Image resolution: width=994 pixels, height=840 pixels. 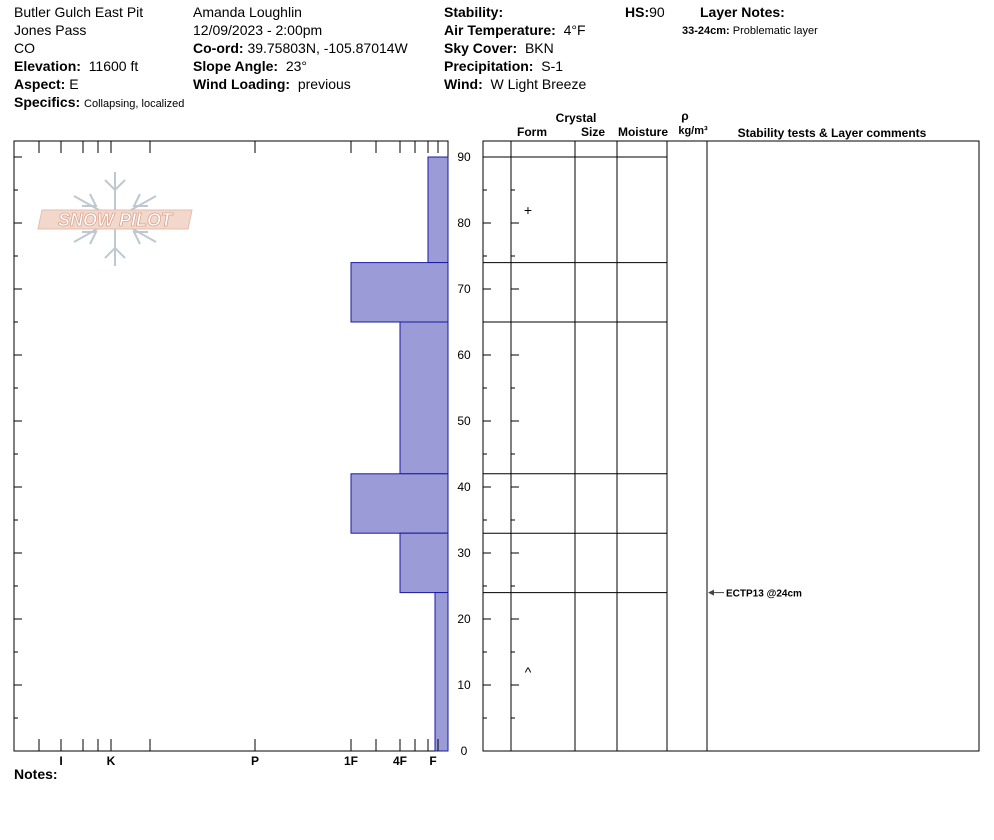 I want to click on precip-row: Precipitation: S-1, so click(x=515, y=66).